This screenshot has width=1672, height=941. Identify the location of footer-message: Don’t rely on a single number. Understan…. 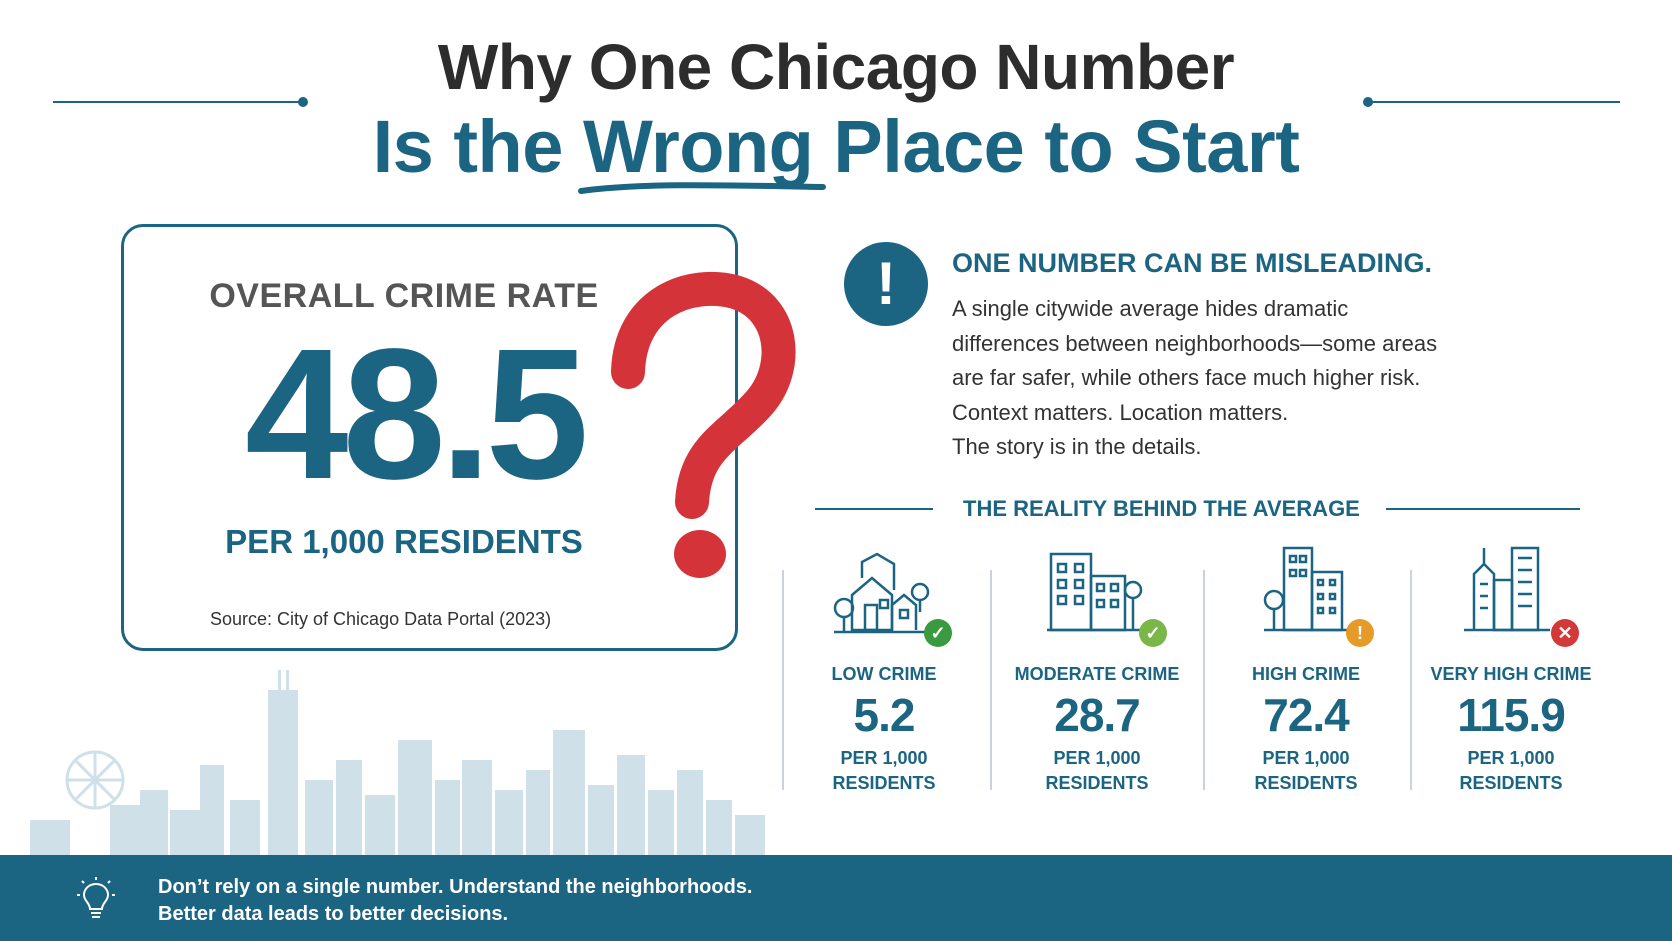
(455, 901).